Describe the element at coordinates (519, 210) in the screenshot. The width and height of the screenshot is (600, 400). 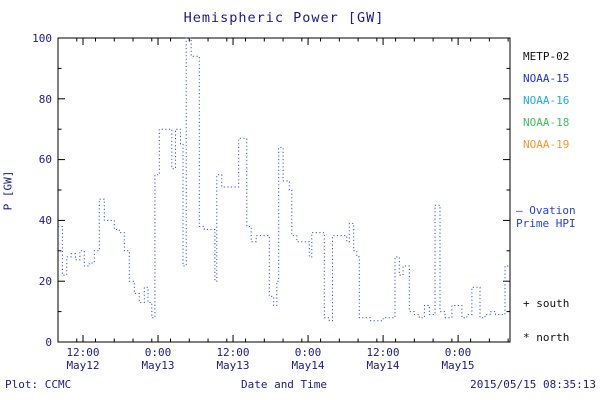
I see `line-style-sample-icon: –` at that location.